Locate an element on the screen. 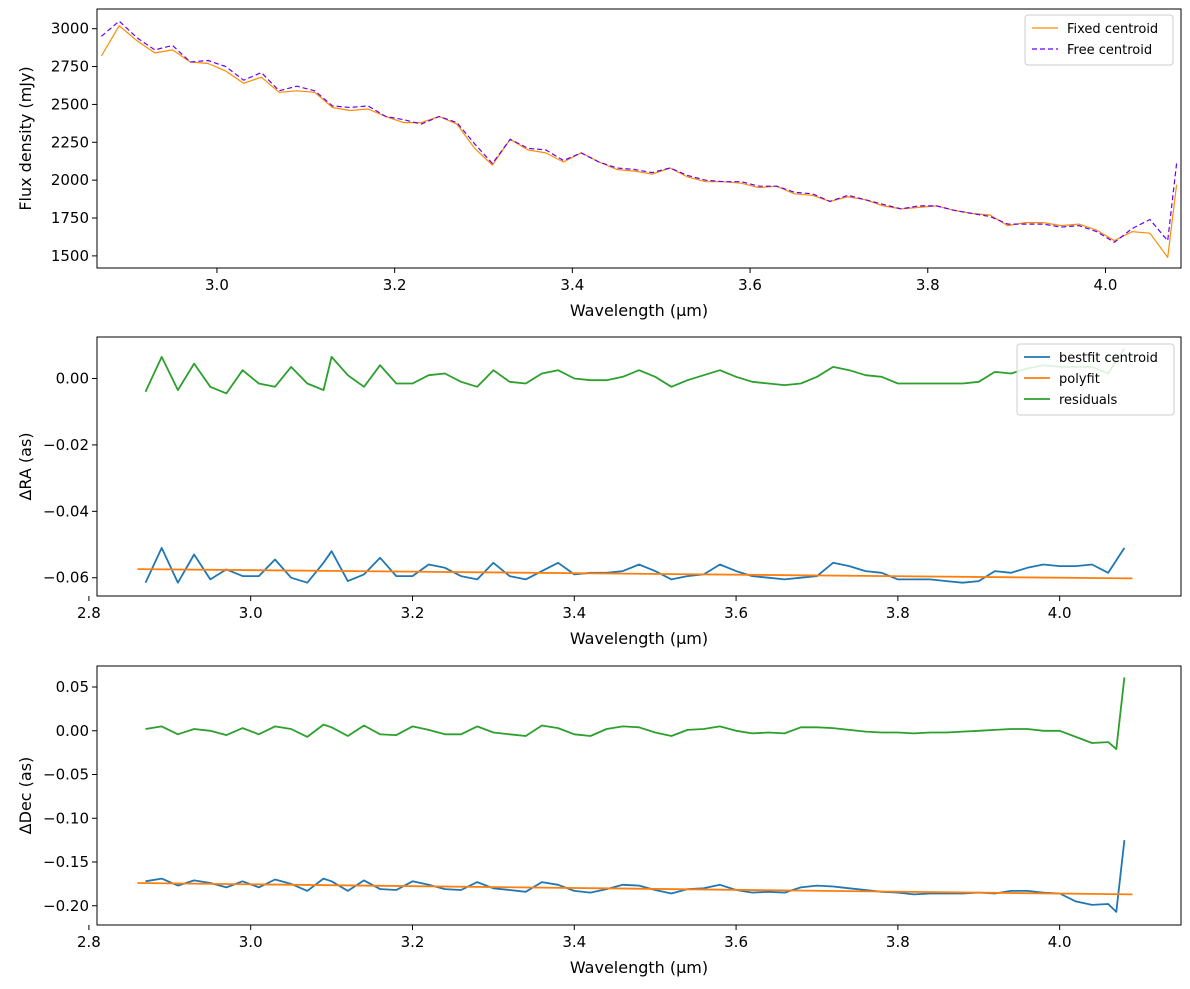 The height and width of the screenshot is (989, 1190). y-tick-label: −0.05 is located at coordinates (66, 775).